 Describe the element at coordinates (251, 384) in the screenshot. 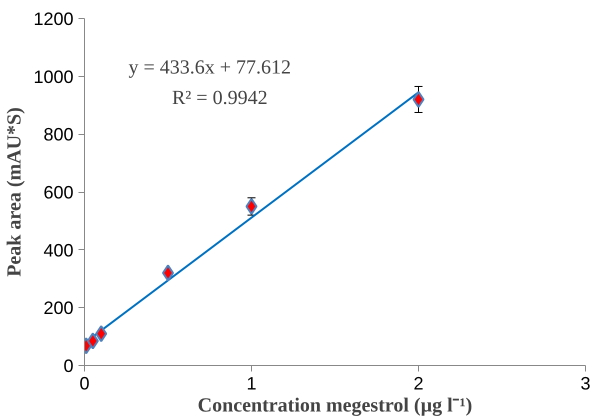

I see `x-tick-label: 1` at that location.